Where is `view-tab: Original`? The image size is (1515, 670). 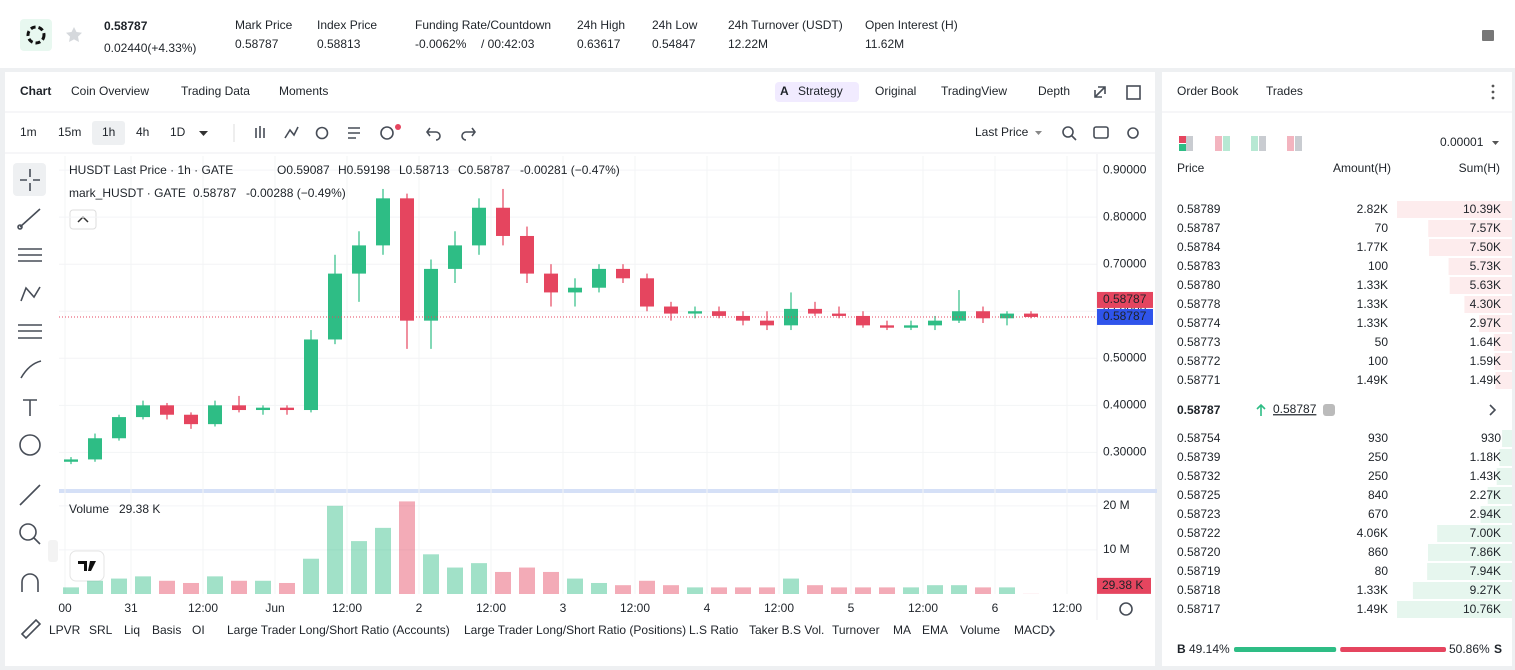
view-tab: Original is located at coordinates (895, 91).